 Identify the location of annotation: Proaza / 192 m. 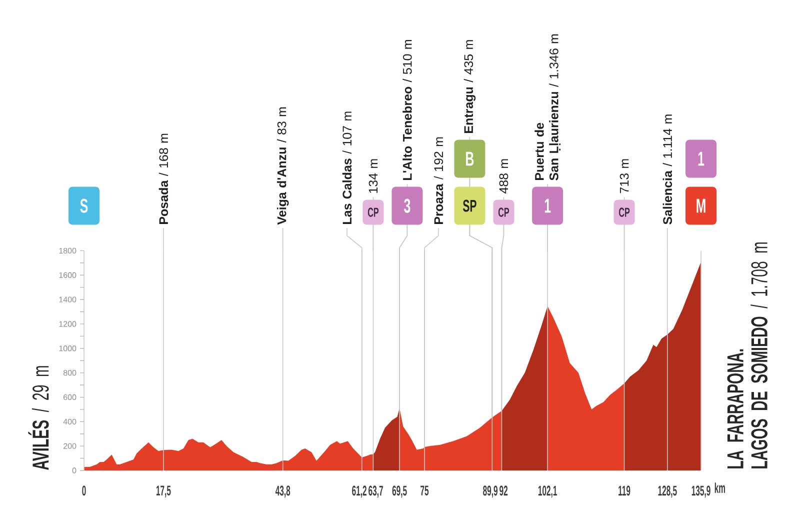
(439, 180).